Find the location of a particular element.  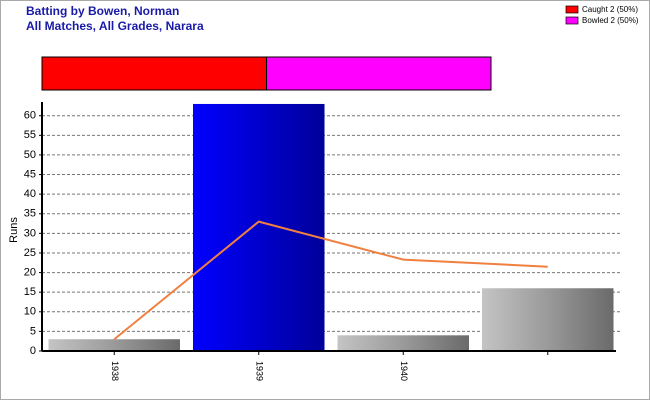

x-tick-label: 1940 is located at coordinates (404, 371).